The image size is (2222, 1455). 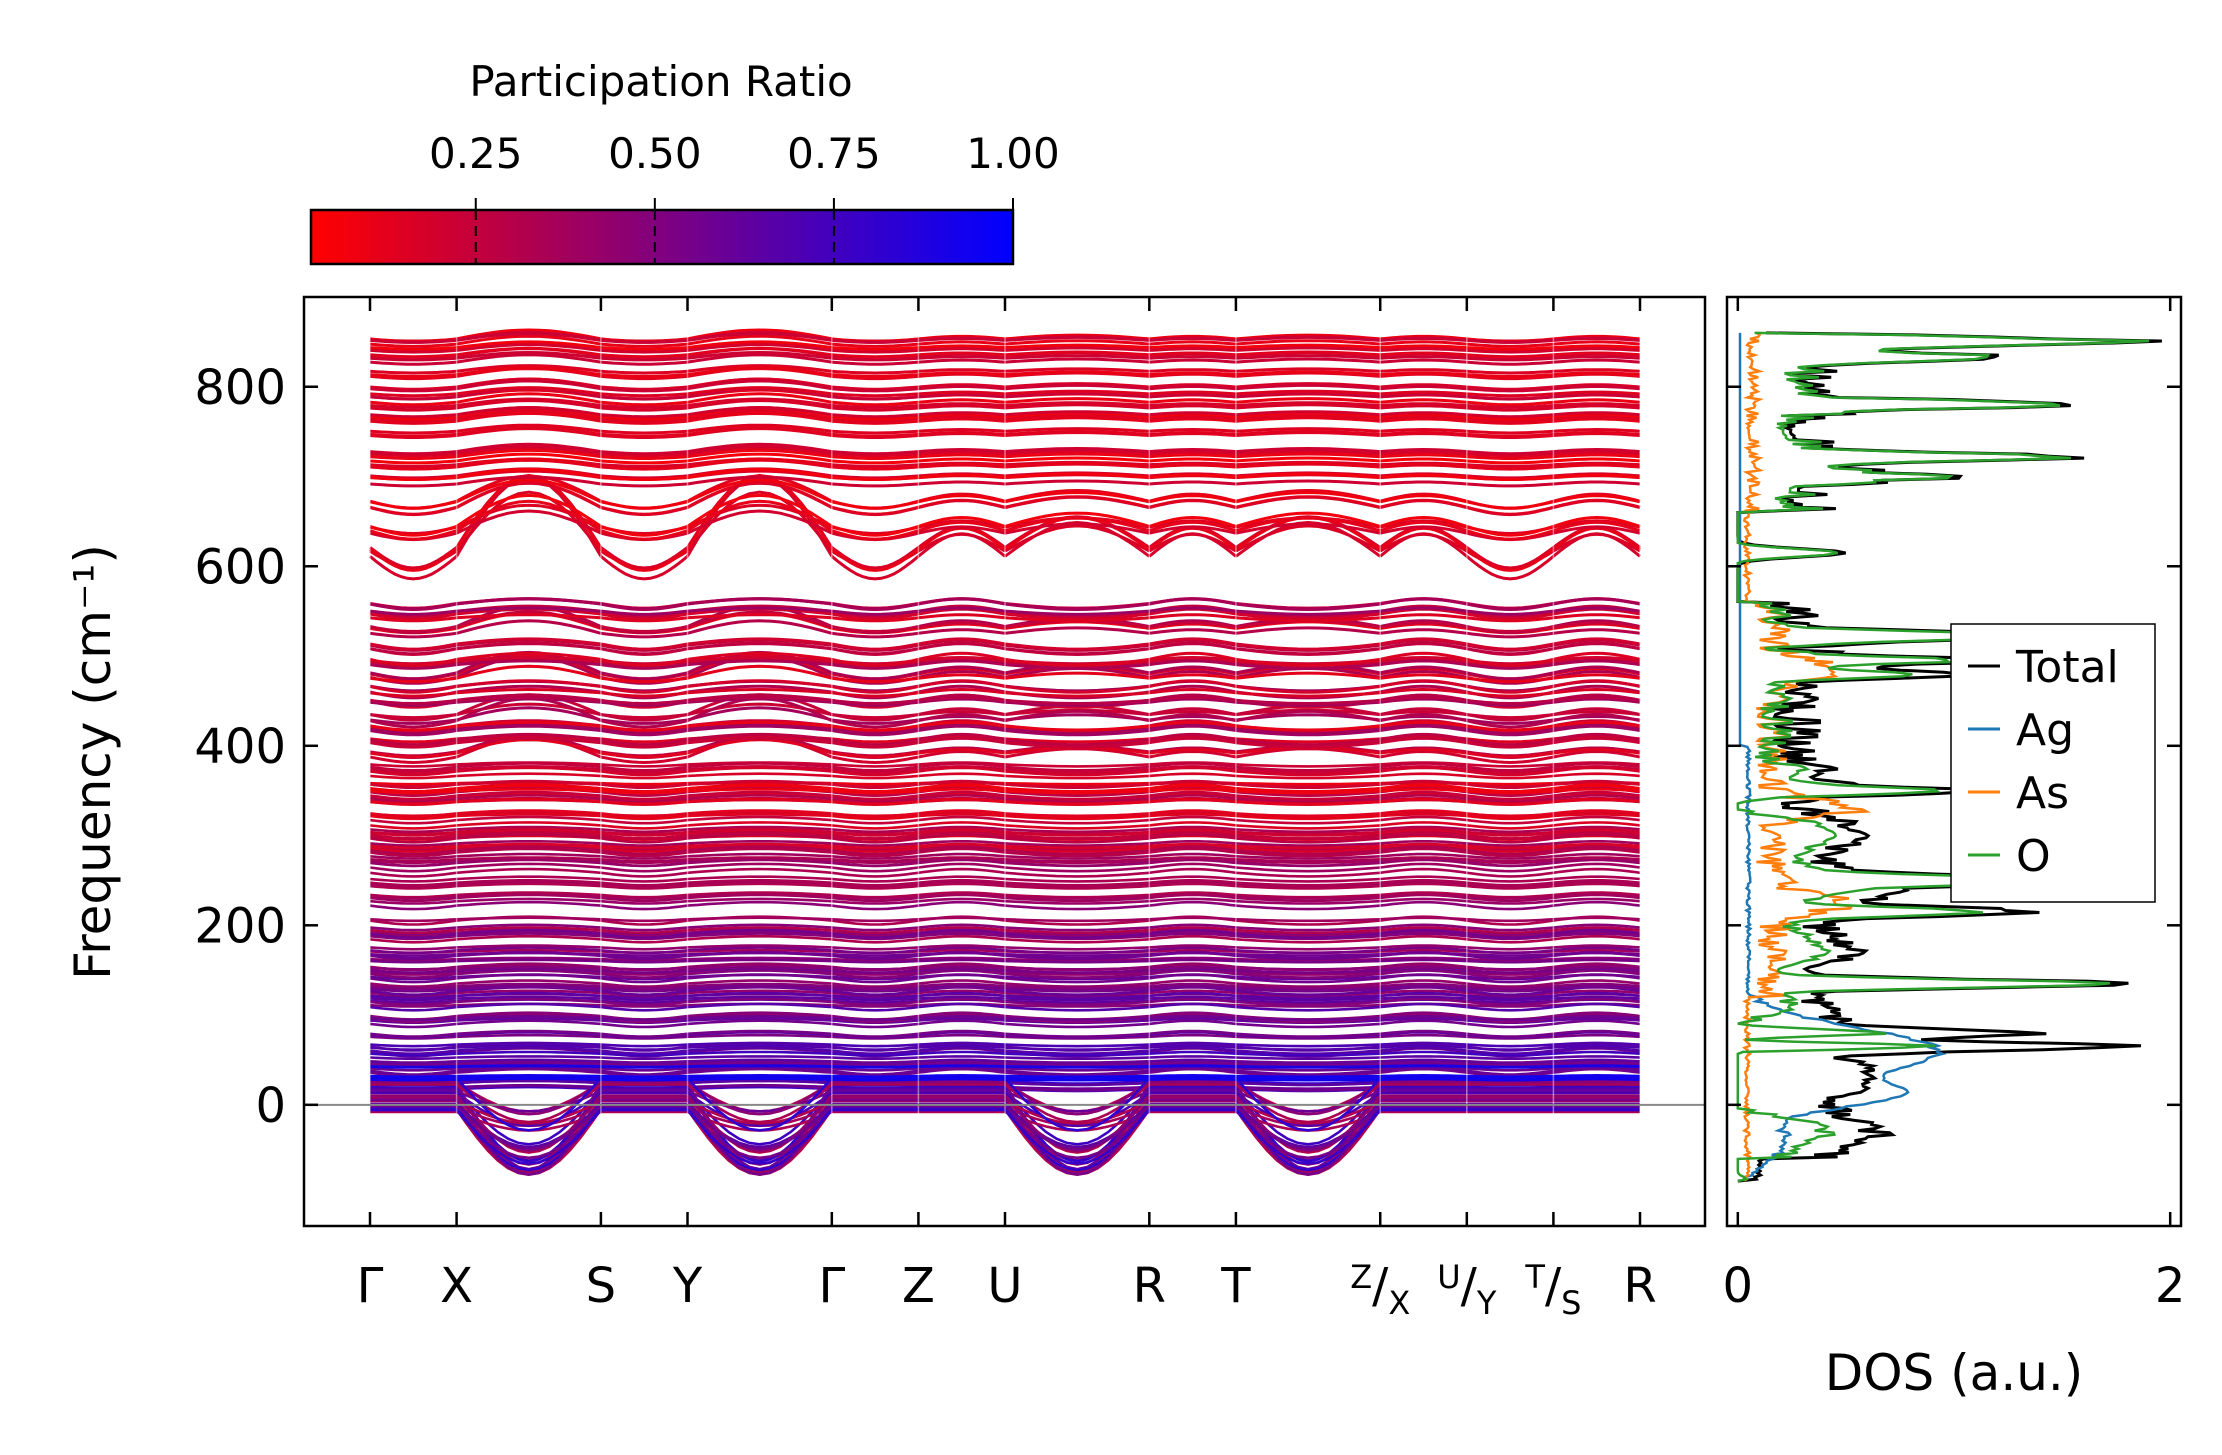 I want to click on k-label-slash: /, so click(x=1469, y=1286).